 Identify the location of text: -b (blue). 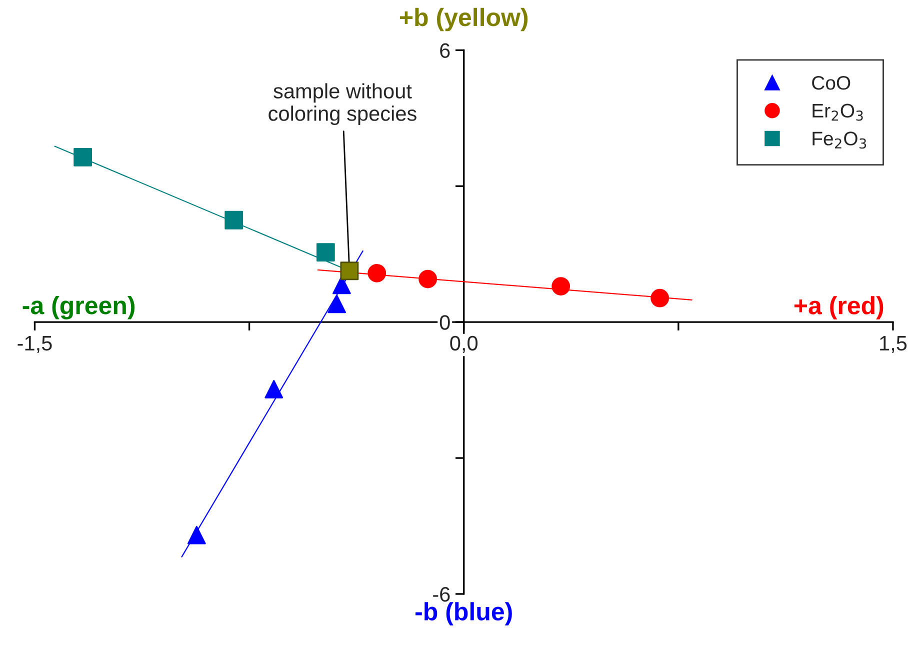
(464, 614).